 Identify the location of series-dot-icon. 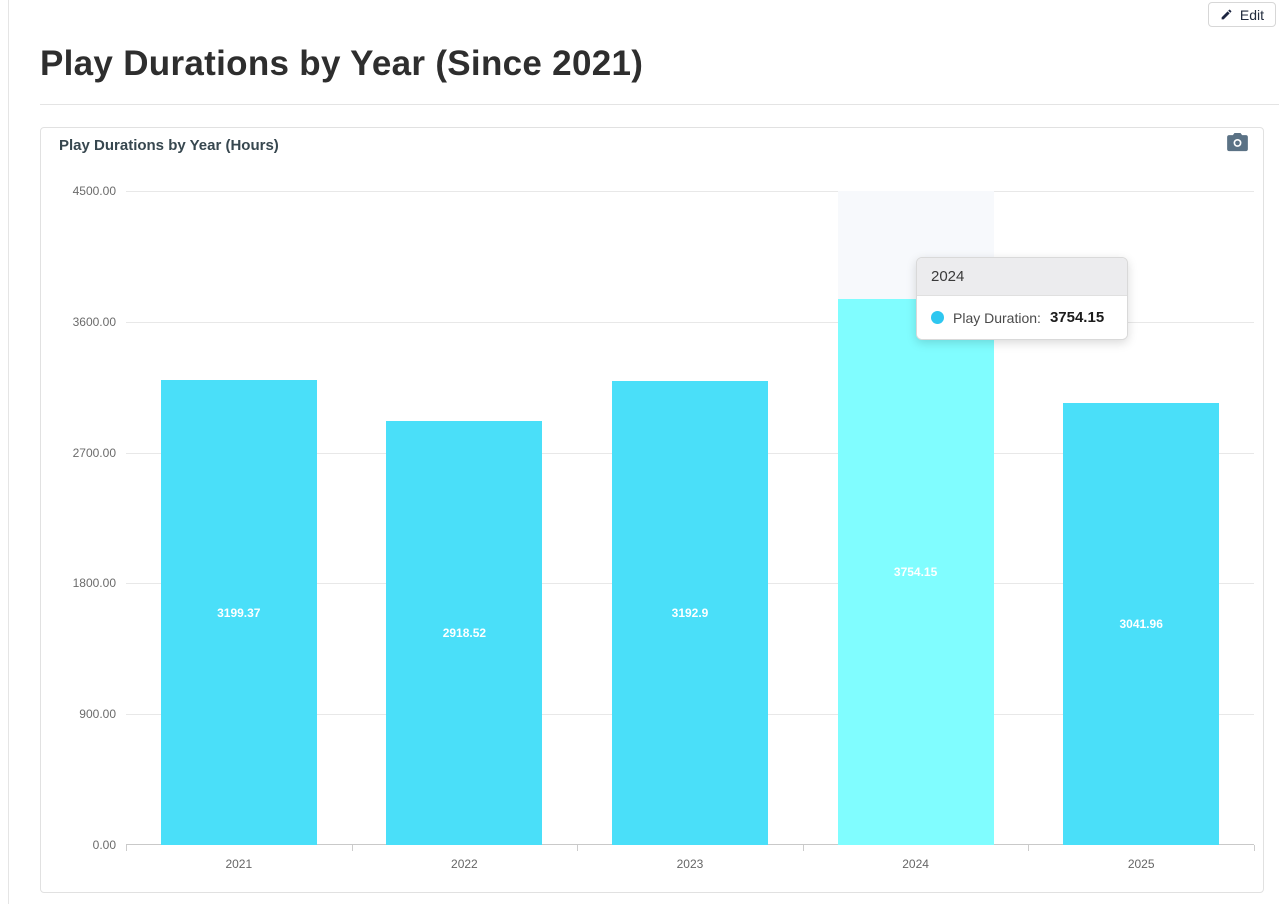
(937, 317).